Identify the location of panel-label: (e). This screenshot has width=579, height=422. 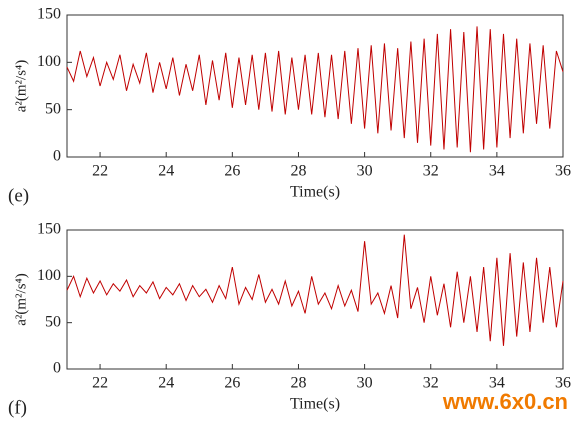
(18, 195).